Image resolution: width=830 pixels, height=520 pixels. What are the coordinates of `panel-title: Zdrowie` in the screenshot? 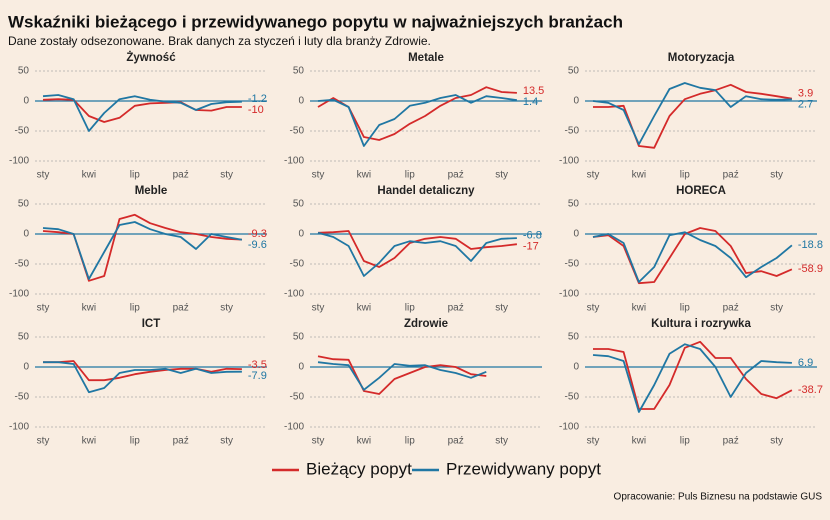 It's located at (426, 324).